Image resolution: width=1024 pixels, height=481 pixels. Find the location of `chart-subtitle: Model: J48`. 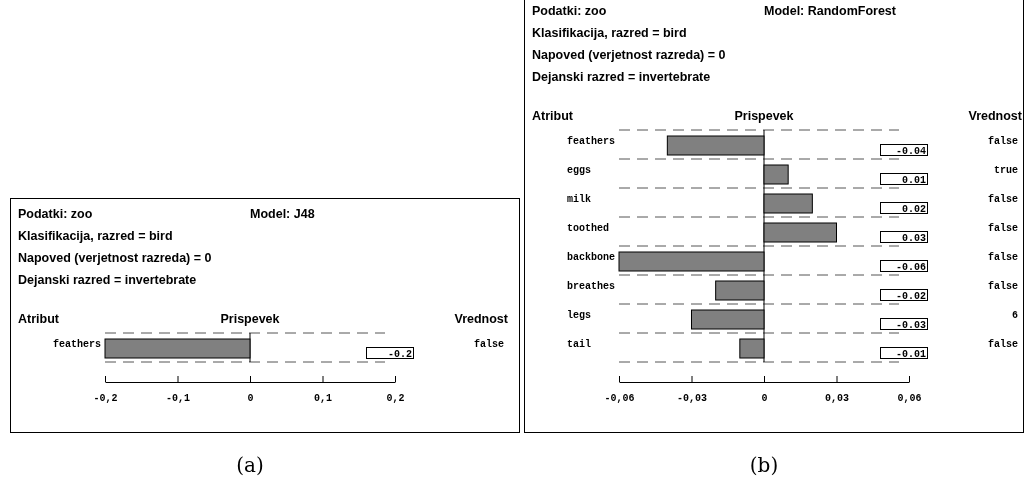

chart-subtitle: Model: J48 is located at coordinates (282, 214).